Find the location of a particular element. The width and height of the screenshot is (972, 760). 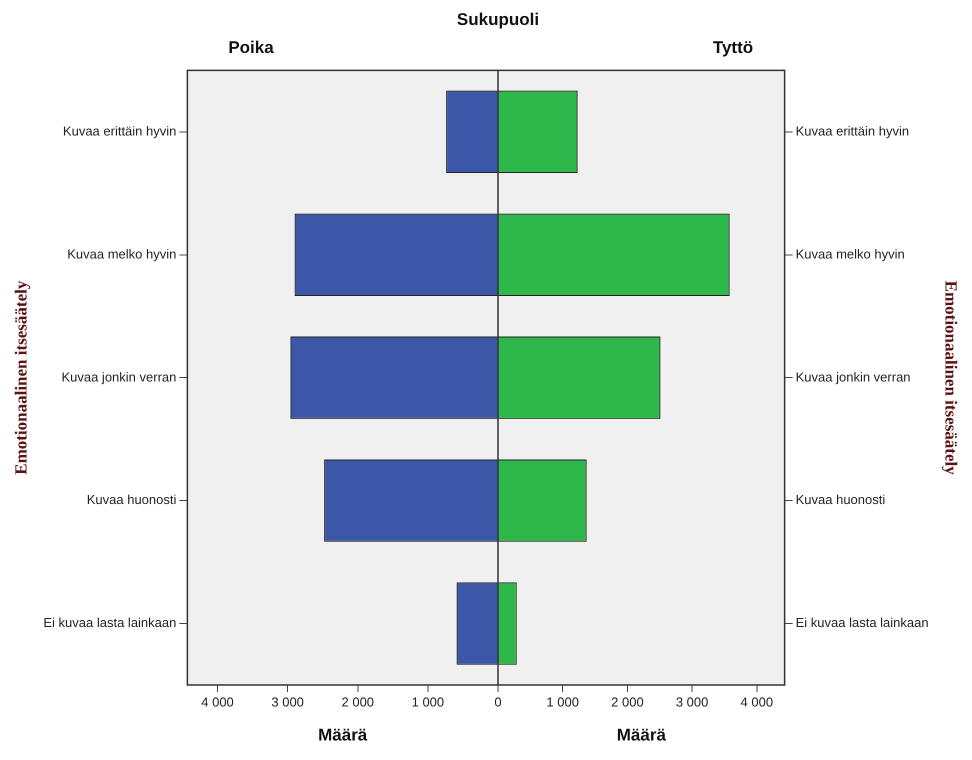

chart-subtitle: Poika is located at coordinates (251, 47).